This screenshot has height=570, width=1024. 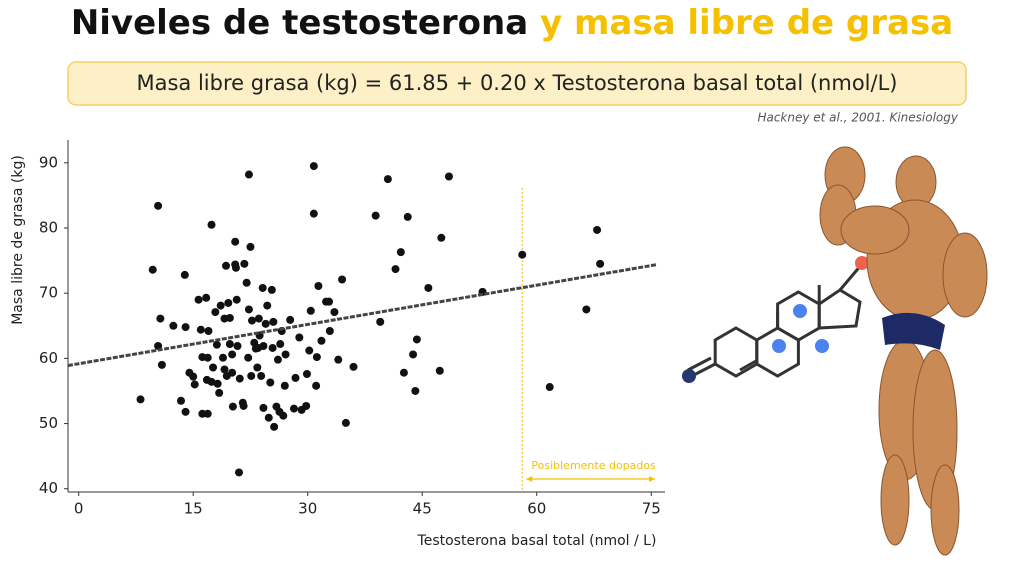 What do you see at coordinates (651, 509) in the screenshot?
I see `x-tick-label: 75` at bounding box center [651, 509].